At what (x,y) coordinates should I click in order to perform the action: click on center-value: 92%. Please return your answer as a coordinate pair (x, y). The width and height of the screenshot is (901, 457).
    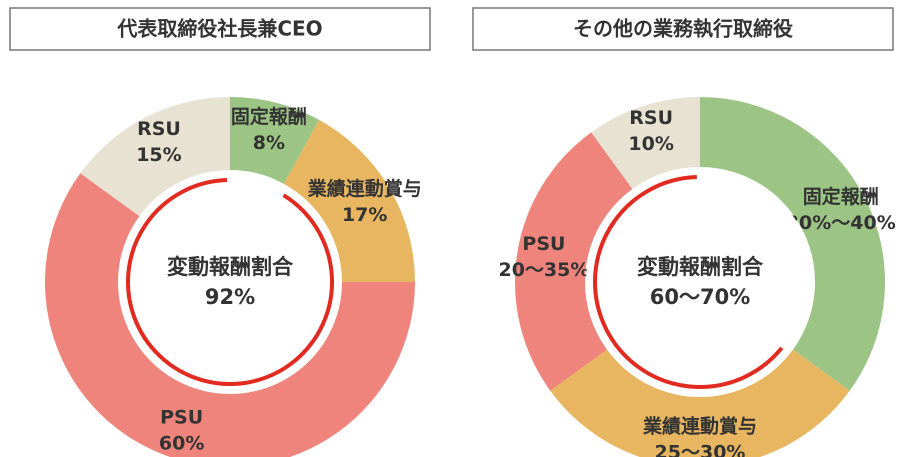
    Looking at the image, I should click on (230, 297).